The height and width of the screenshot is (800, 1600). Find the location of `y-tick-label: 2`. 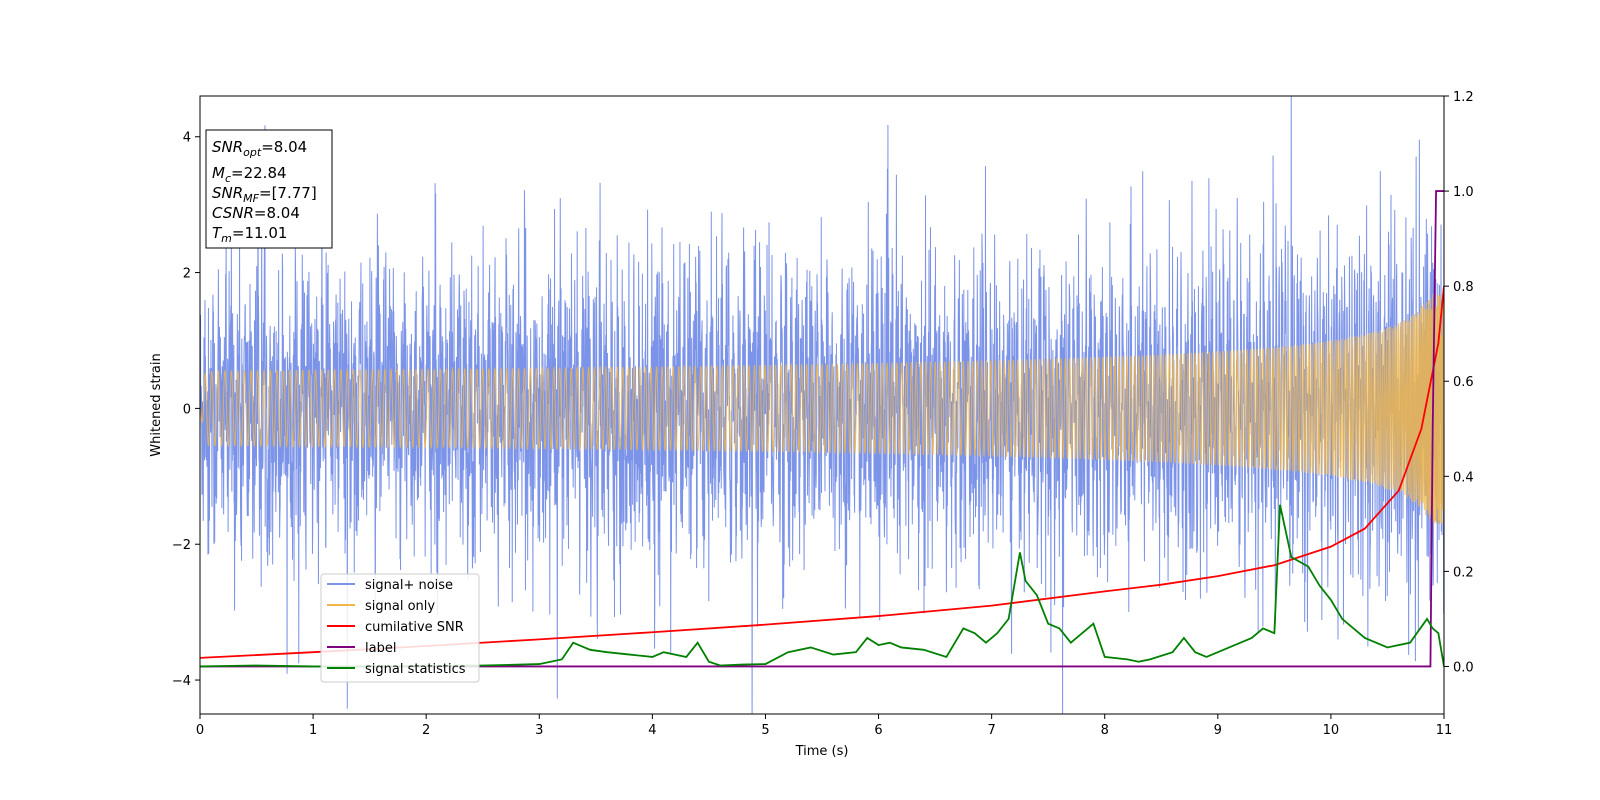

y-tick-label: 2 is located at coordinates (187, 274).